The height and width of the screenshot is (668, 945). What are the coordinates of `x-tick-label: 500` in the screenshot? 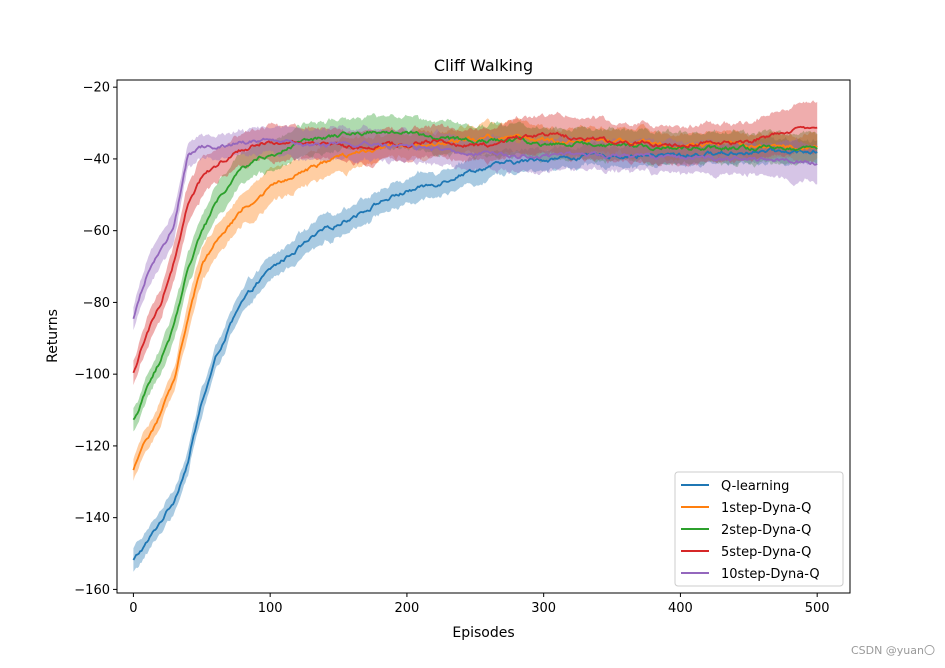 It's located at (817, 608).